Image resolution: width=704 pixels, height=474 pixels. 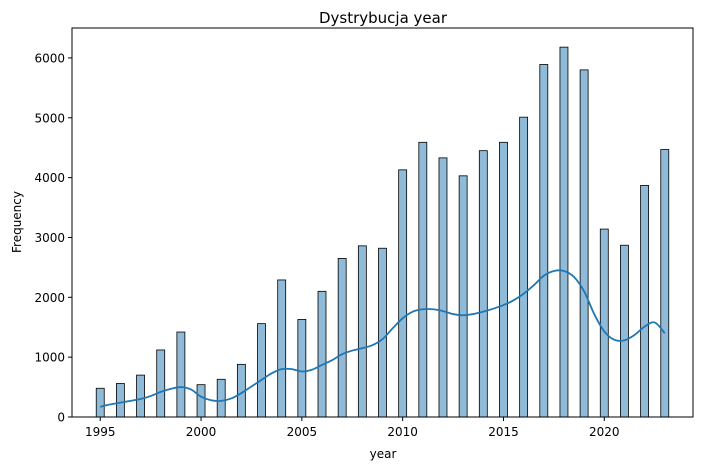 What do you see at coordinates (161, 383) in the screenshot?
I see `bar-1998` at bounding box center [161, 383].